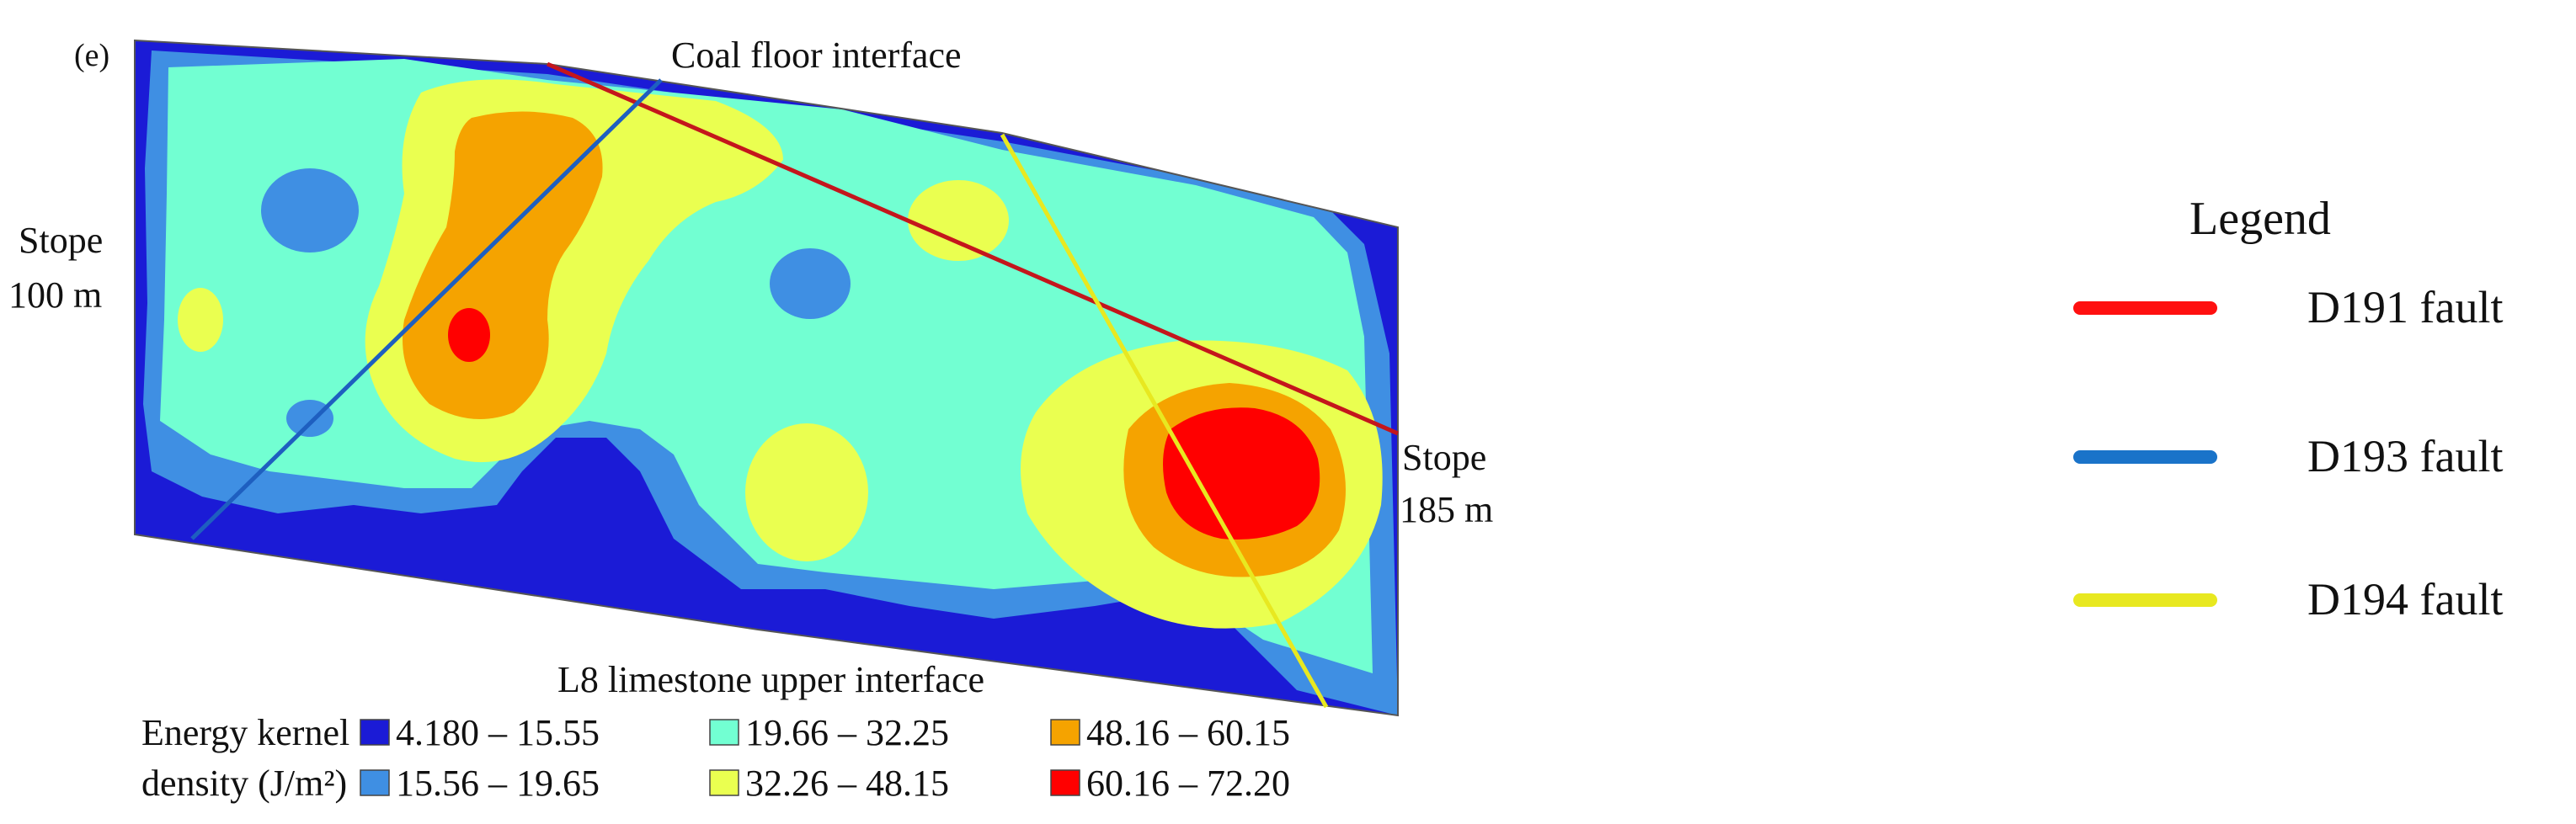 The height and width of the screenshot is (824, 2576). Describe the element at coordinates (847, 732) in the screenshot. I see `density-legend-range: 19.66 – 32.25` at that location.